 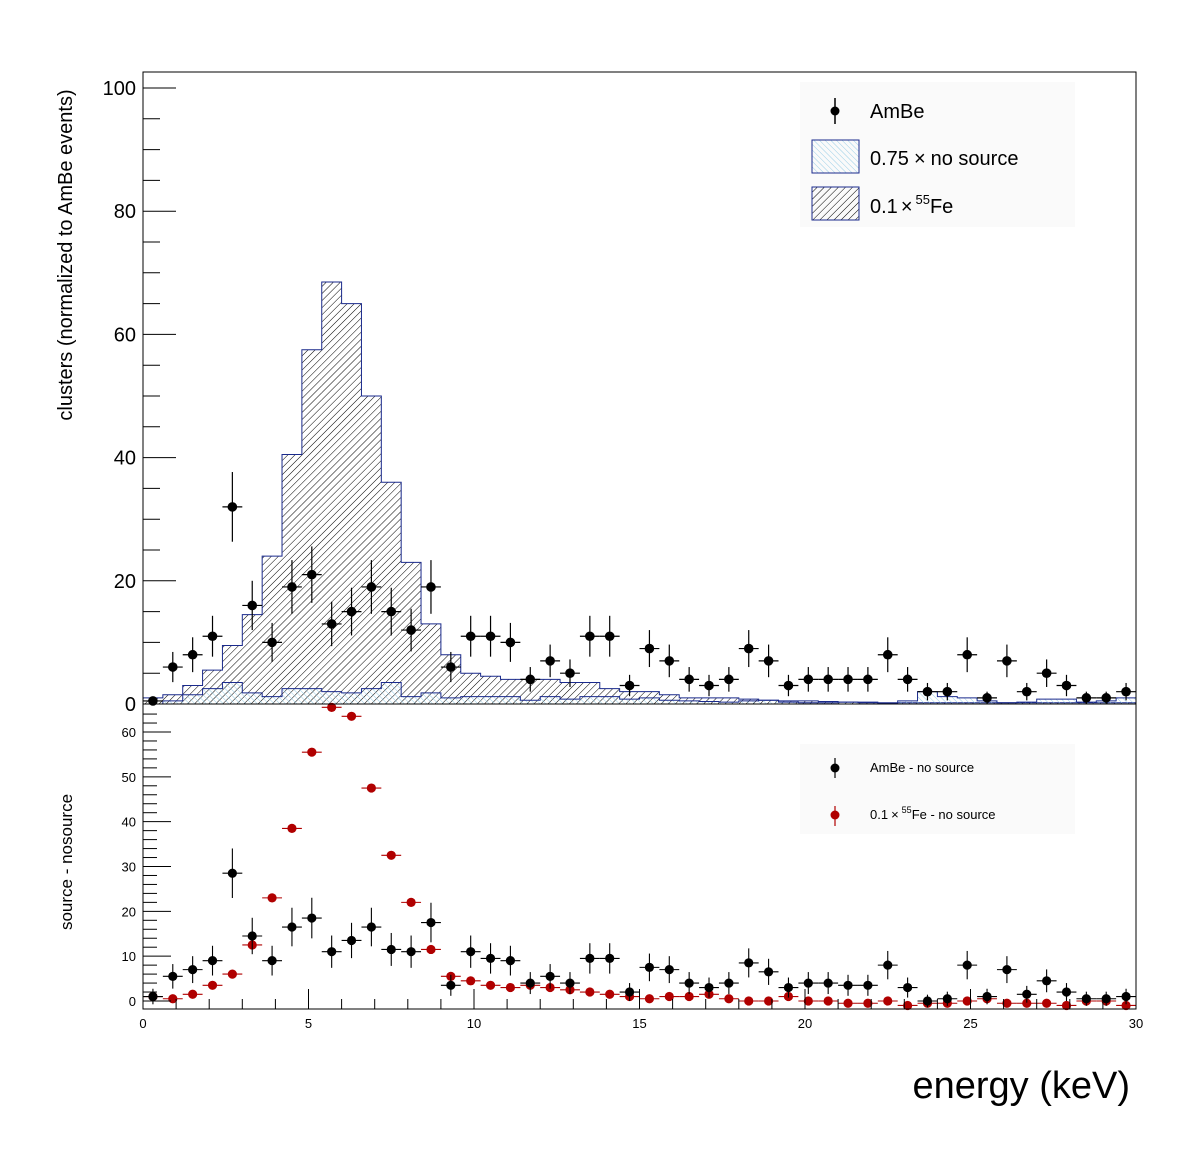 I want to click on top-y-tick-label: 0, so click(x=130, y=705).